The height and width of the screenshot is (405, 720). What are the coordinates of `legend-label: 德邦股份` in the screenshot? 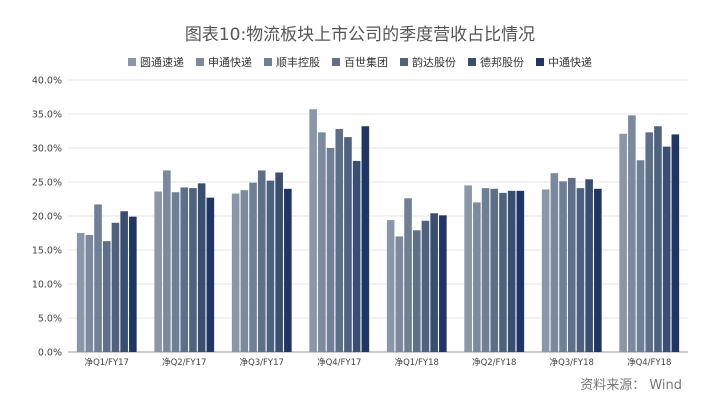 It's located at (502, 62).